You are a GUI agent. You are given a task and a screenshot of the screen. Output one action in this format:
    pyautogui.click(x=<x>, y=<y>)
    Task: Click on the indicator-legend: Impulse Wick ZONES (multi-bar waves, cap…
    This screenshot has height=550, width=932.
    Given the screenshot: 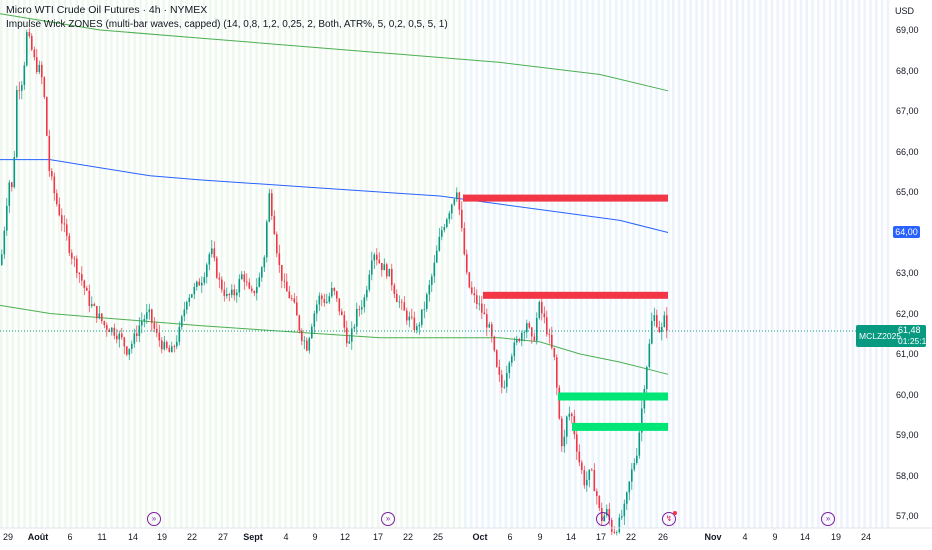 What is the action you would take?
    pyautogui.click(x=227, y=24)
    